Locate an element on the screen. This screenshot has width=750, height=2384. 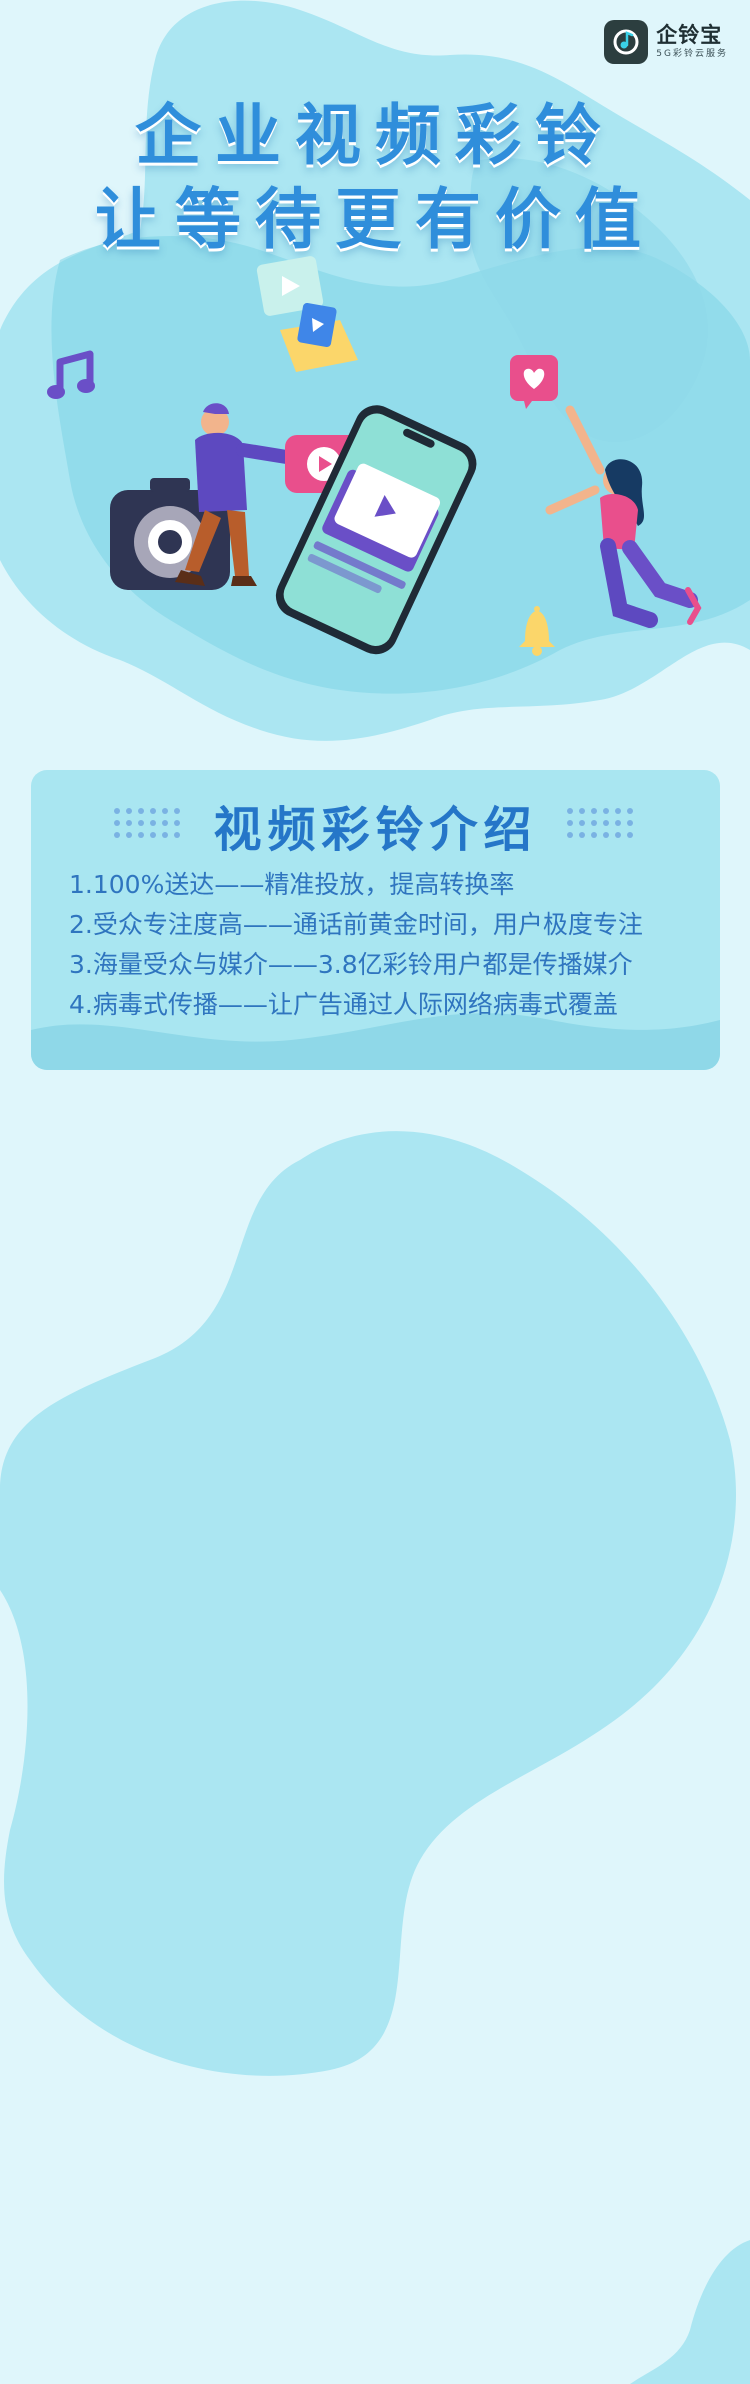
brand-tagline: 5G彩铃云服务 is located at coordinates (692, 54).